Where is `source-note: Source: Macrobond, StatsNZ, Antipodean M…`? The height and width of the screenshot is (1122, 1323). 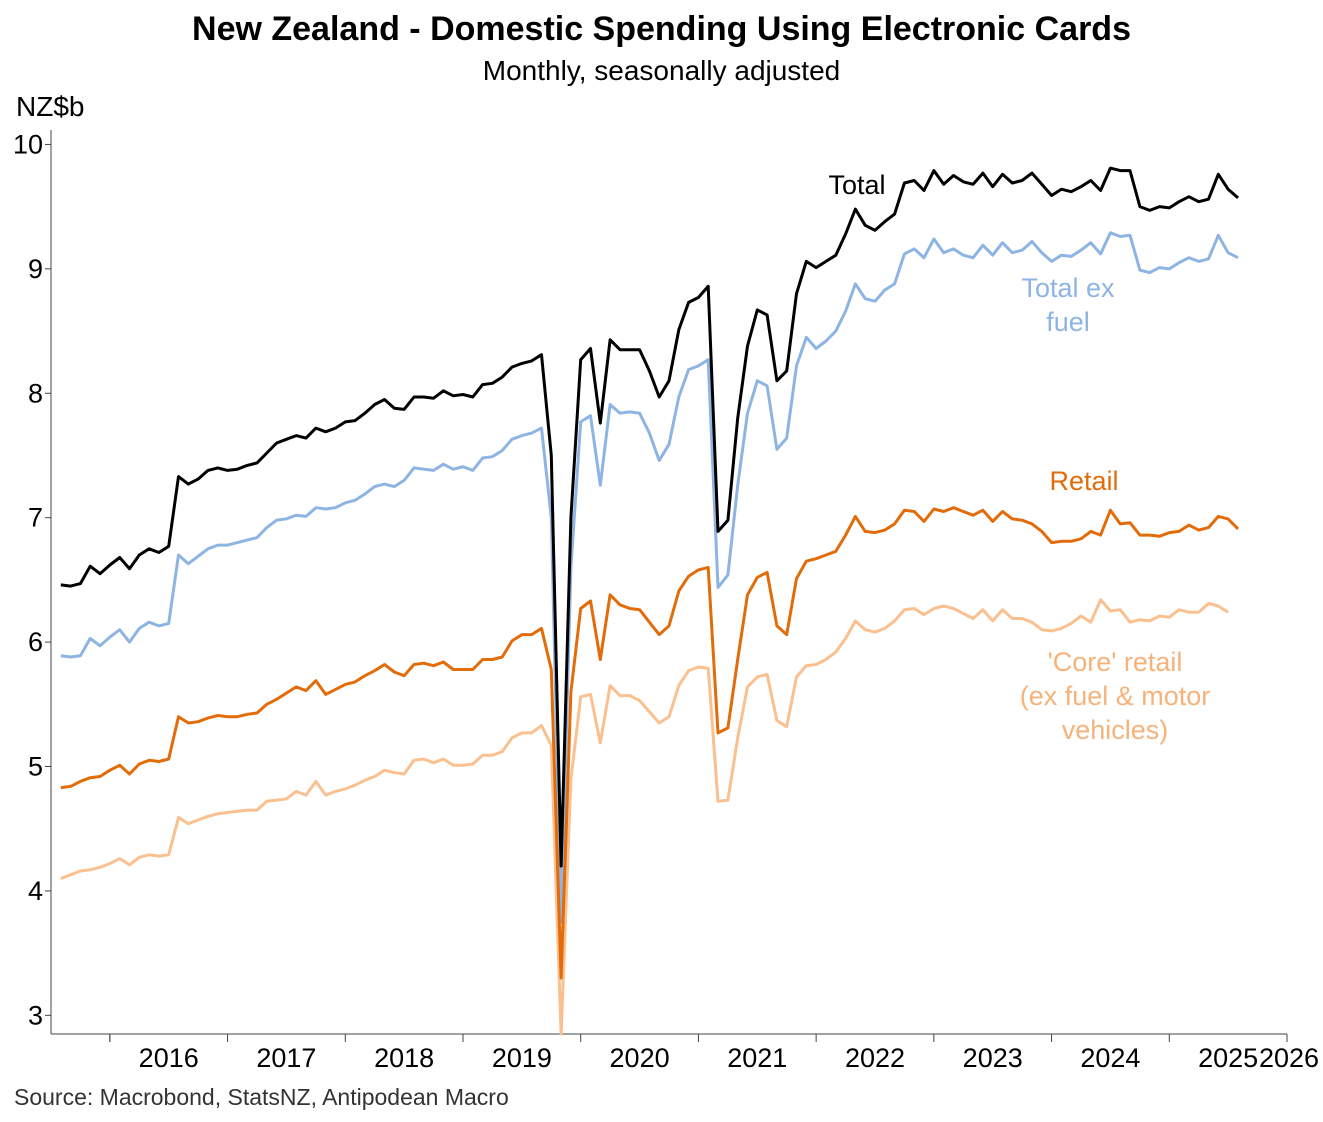
source-note: Source: Macrobond, StatsNZ, Antipodean M… is located at coordinates (261, 1097).